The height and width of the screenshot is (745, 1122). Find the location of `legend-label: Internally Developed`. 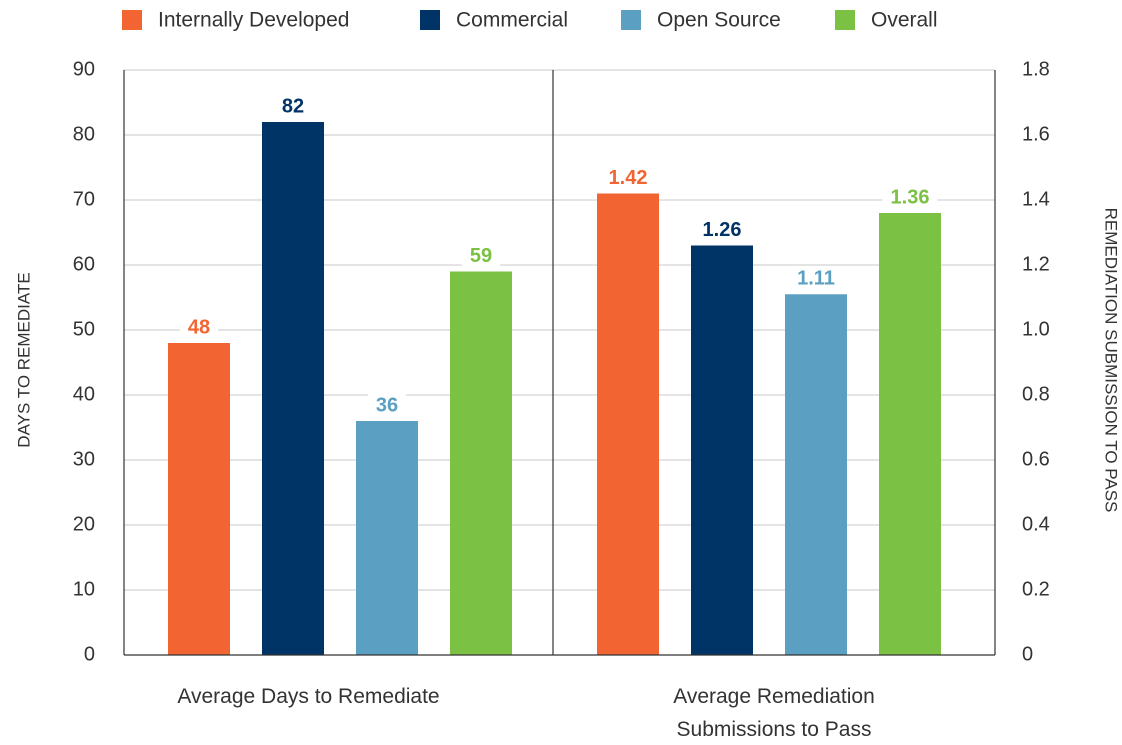

legend-label: Internally Developed is located at coordinates (253, 20).